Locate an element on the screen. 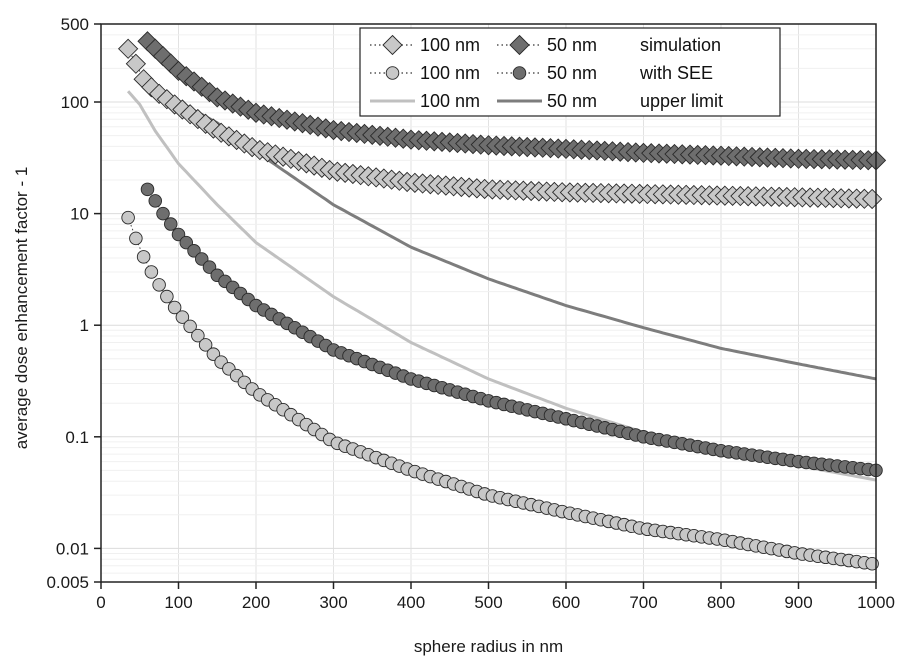  legend-marker-100-nm-with-see is located at coordinates (392, 73).